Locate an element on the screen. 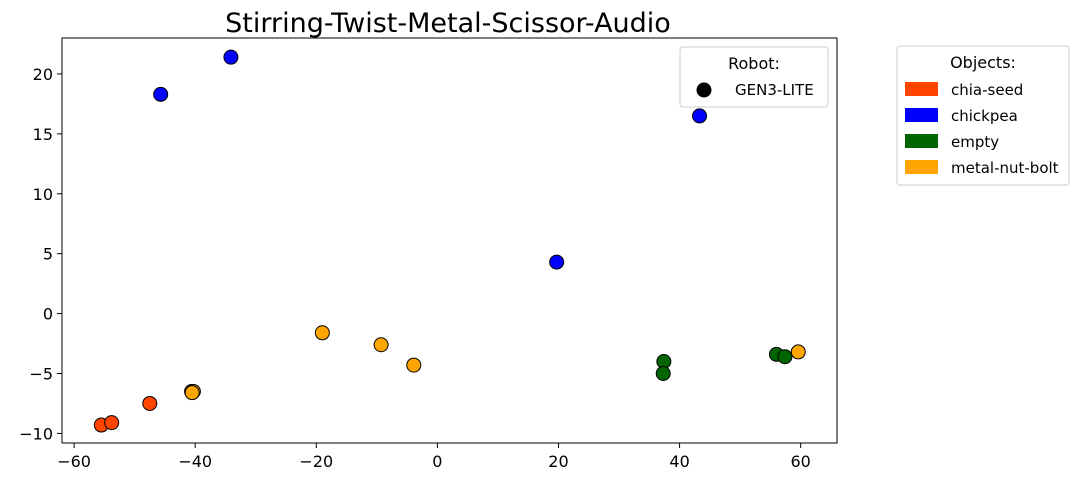  objects-legend-box is located at coordinates (983, 115).